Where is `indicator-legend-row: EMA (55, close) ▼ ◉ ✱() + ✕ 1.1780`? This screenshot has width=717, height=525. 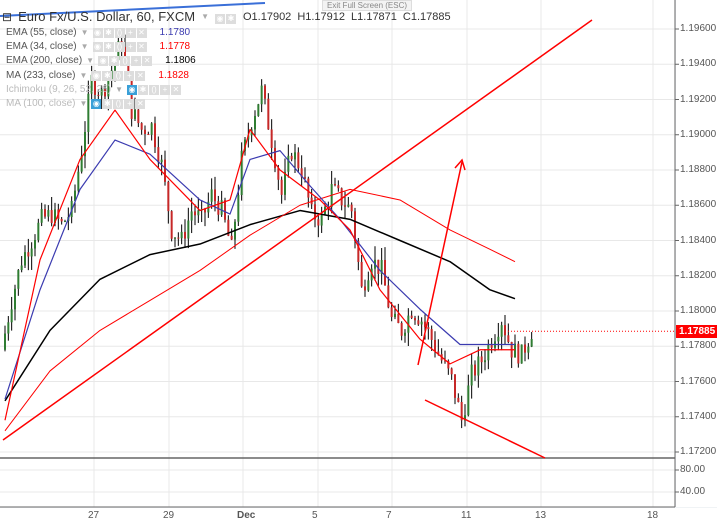
indicator-legend-row: EMA (55, close) ▼ ◉ ✱() + ✕ 1.1780 is located at coordinates (98, 32).